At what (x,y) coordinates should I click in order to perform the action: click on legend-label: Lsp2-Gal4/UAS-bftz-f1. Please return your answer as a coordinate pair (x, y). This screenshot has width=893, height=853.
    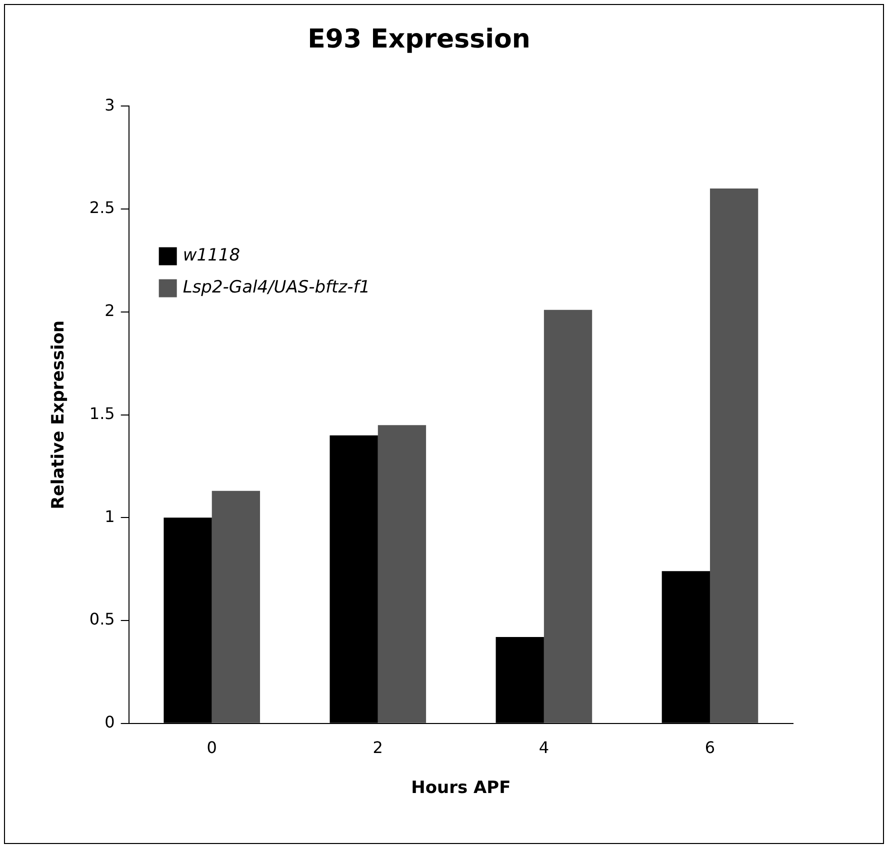
    Looking at the image, I should click on (276, 288).